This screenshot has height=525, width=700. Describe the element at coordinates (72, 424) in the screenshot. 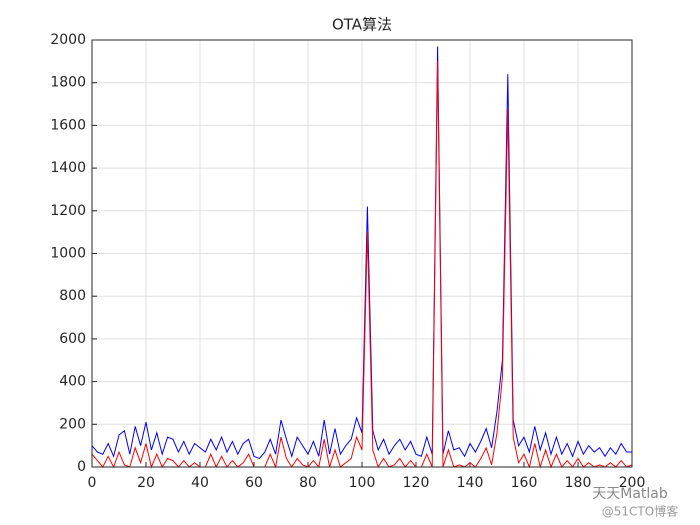

I see `y-tick-label: 200` at that location.